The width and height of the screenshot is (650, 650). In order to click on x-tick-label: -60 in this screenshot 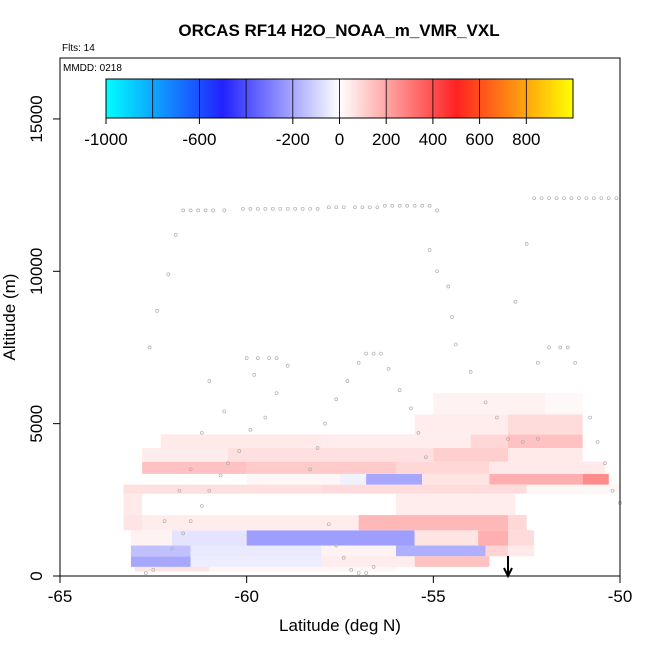, I will do `click(246, 596)`.